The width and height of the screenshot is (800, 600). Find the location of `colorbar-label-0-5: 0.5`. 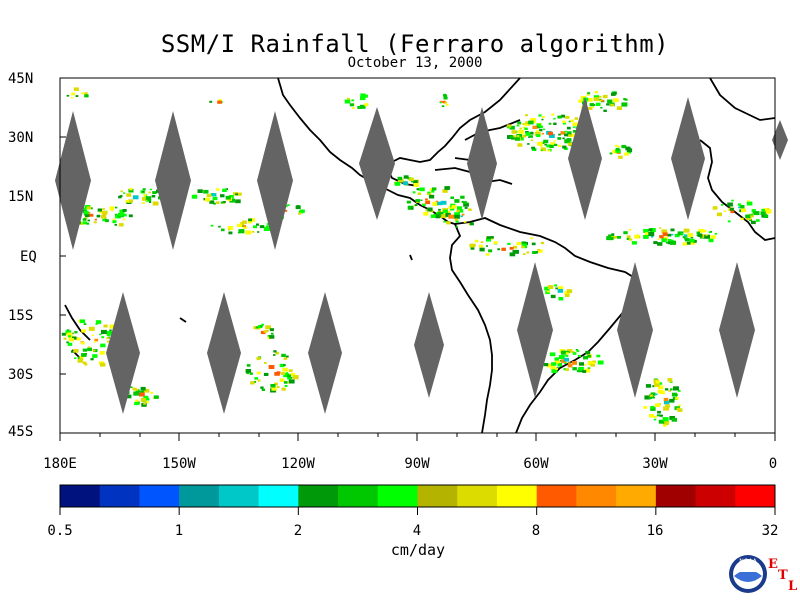

colorbar-label-0-5: 0.5 is located at coordinates (60, 531).